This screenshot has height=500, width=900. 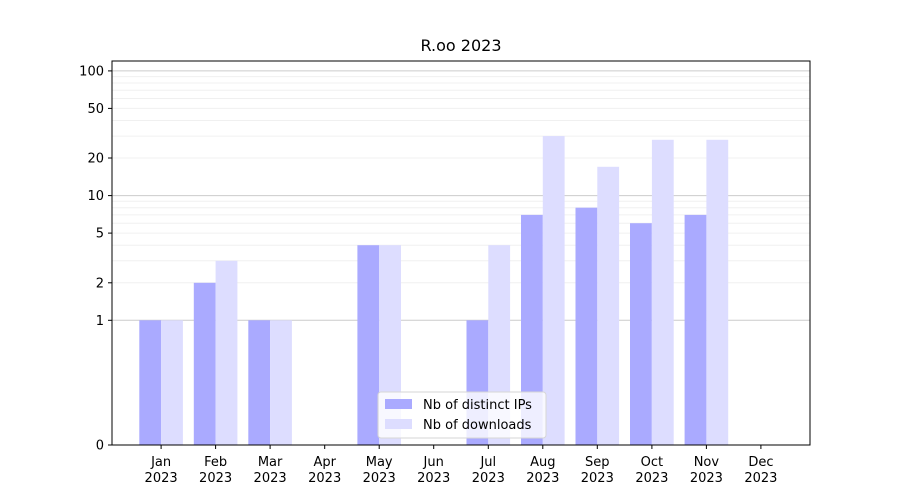 What do you see at coordinates (95, 259) in the screenshot?
I see `y-axis: 0 1 2 5 10 20 50 100` at bounding box center [95, 259].